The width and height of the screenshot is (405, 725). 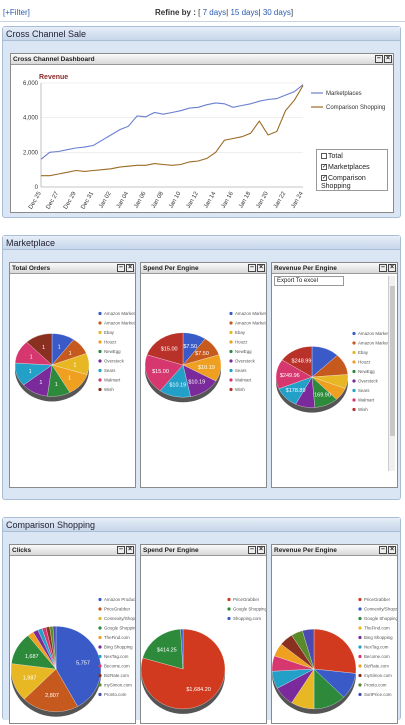 I want to click on legend-label: Bing Shopping, so click(x=378, y=637).